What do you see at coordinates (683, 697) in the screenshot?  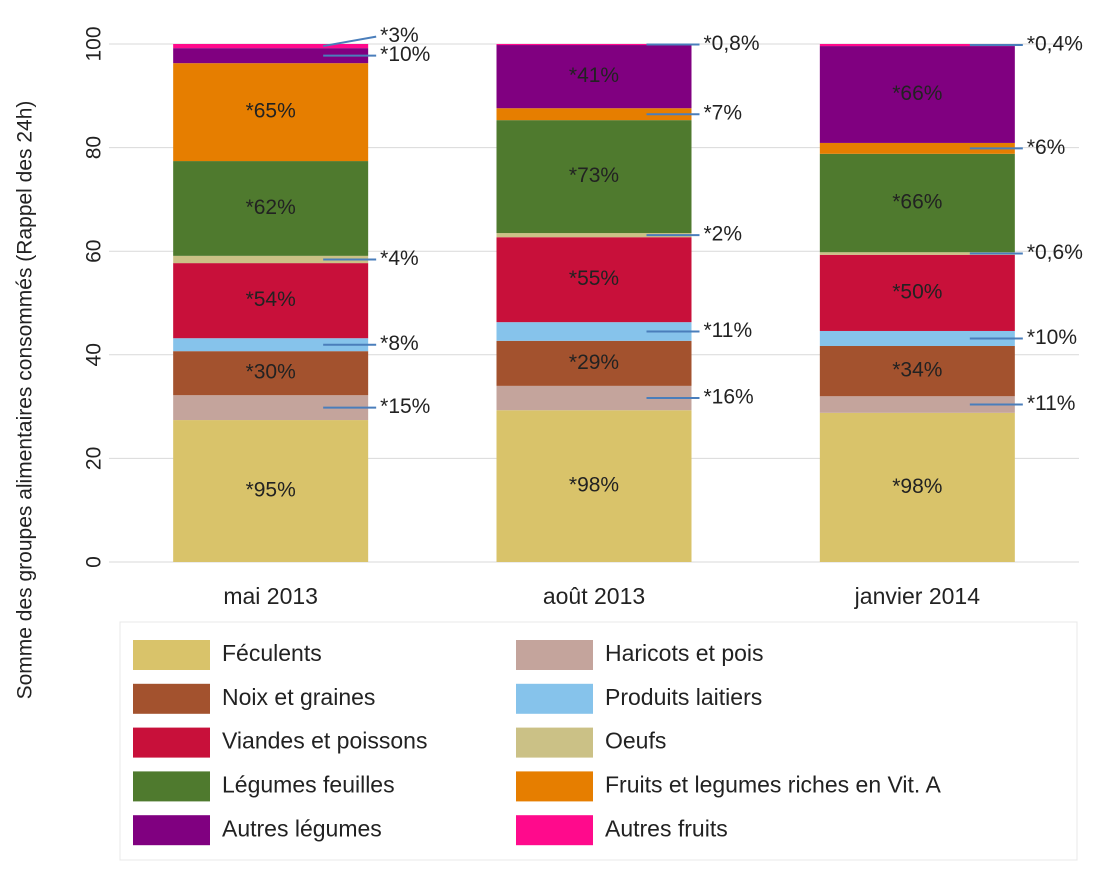 I see `legend-label: Produits laitiers` at bounding box center [683, 697].